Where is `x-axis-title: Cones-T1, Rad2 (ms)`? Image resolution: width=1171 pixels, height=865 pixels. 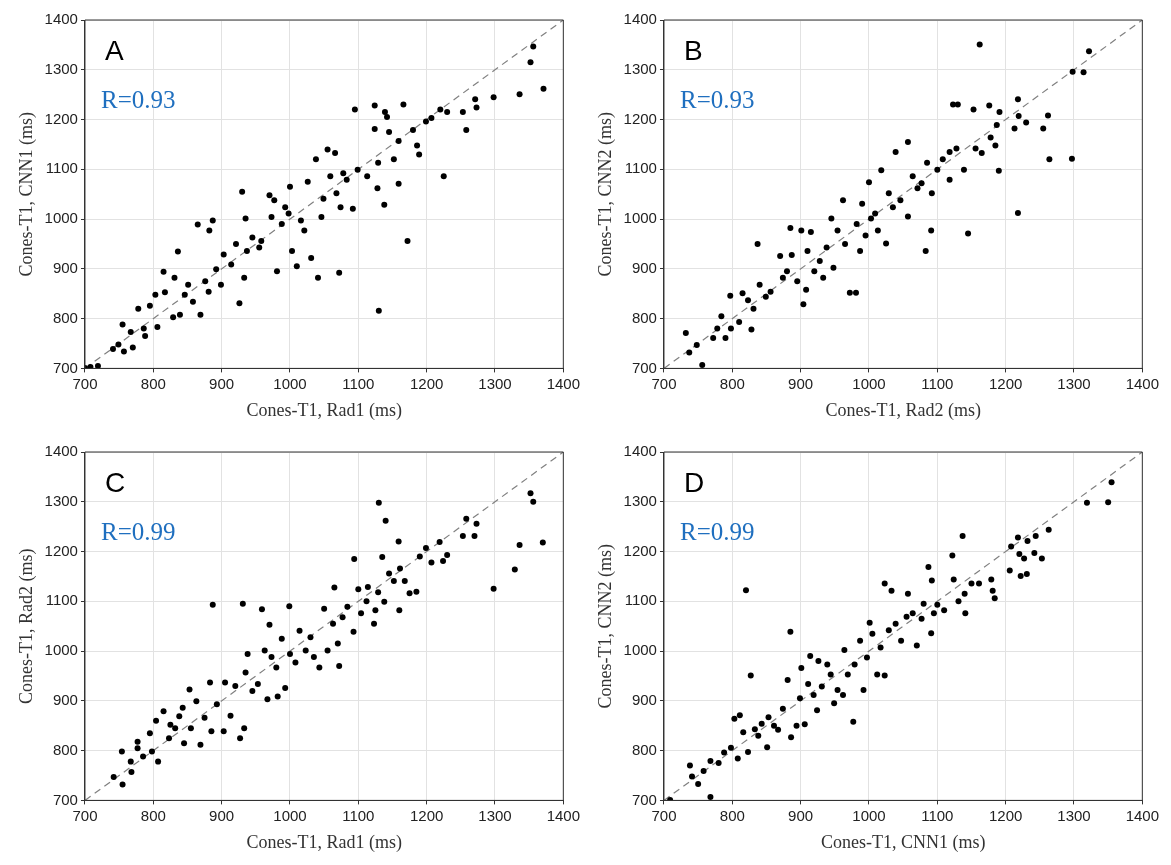
x-axis-title: Cones-T1, Rad2 (ms) is located at coordinates (903, 410).